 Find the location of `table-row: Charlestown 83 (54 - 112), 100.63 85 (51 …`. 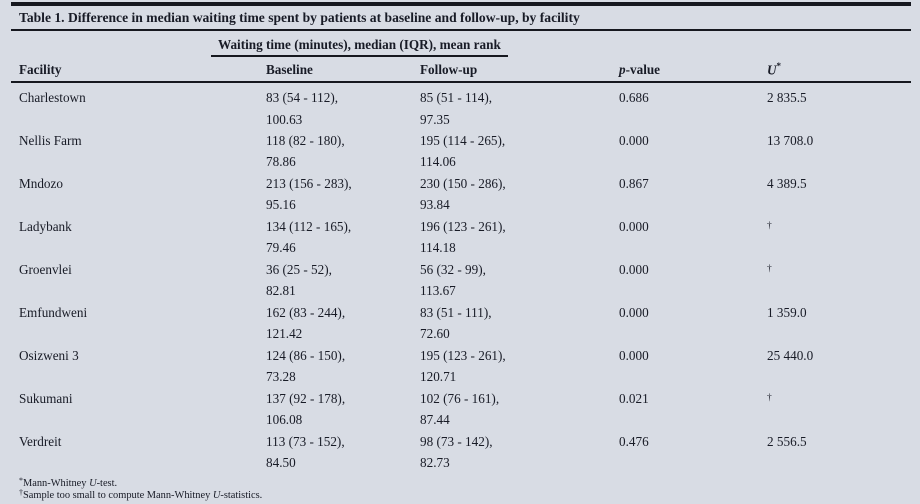

table-row: Charlestown 83 (54 - 112), 100.63 85 (51 … is located at coordinates (461, 105).